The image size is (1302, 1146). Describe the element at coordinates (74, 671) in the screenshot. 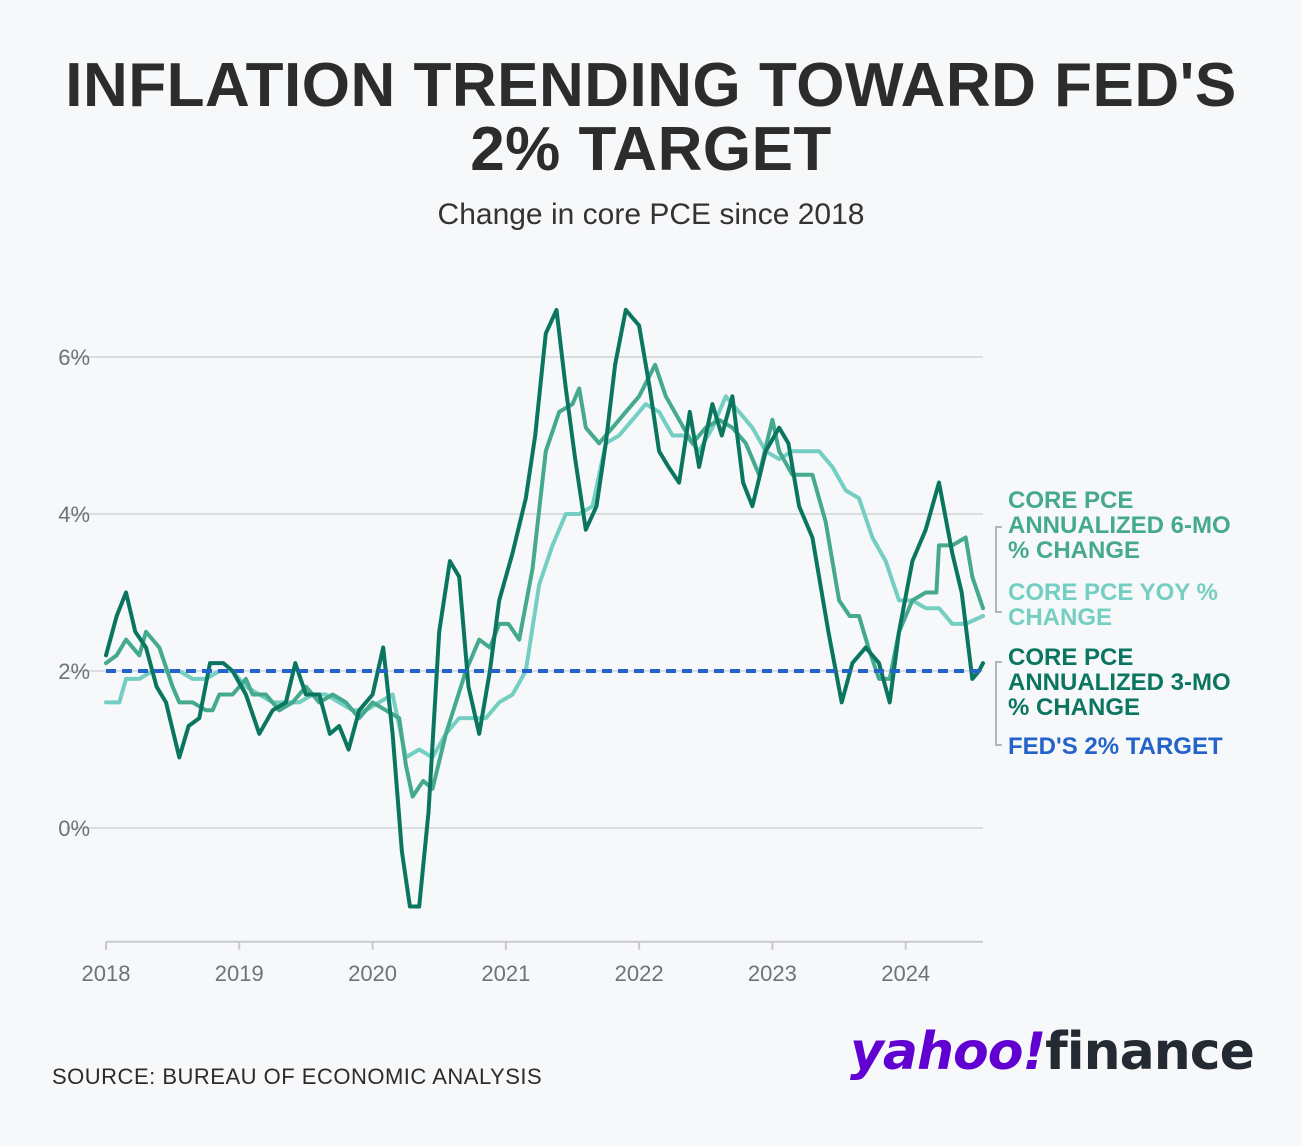

I see `y-tick-label: 2%` at that location.